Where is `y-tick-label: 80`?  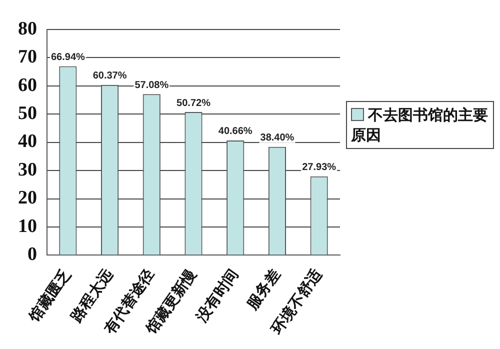 y-tick-label: 80 is located at coordinates (27, 29).